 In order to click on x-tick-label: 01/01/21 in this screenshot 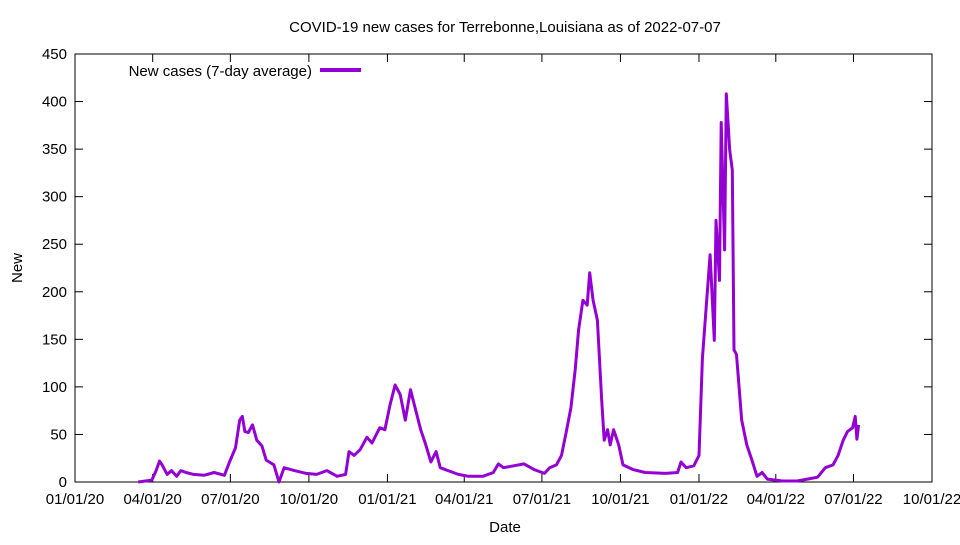, I will do `click(387, 499)`.